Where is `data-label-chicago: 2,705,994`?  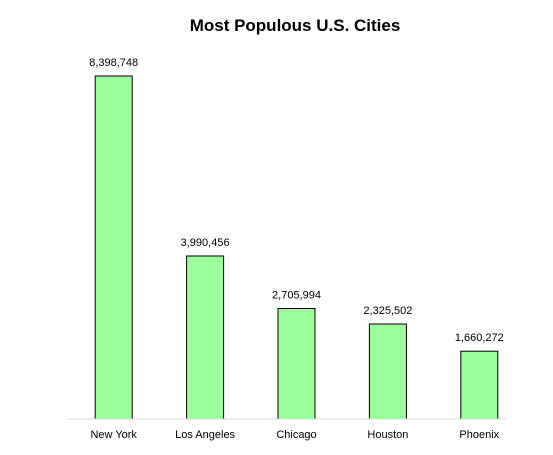
data-label-chicago: 2,705,994 is located at coordinates (296, 296).